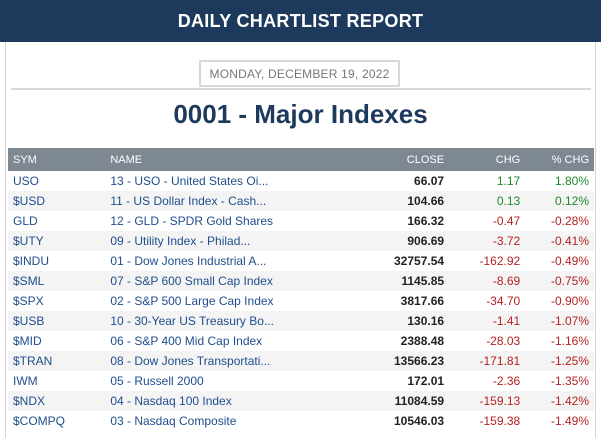 The image size is (601, 438). I want to click on close-value: 166.32, so click(426, 221).